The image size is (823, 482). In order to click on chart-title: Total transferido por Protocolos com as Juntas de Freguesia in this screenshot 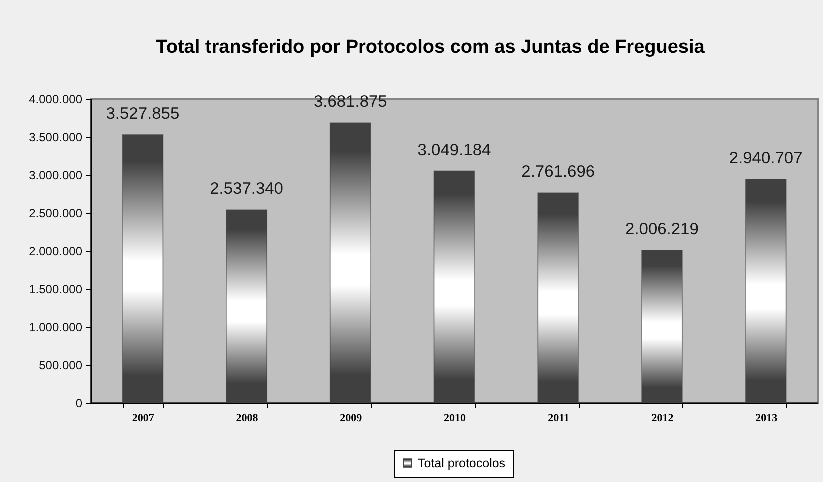, I will do `click(431, 47)`.